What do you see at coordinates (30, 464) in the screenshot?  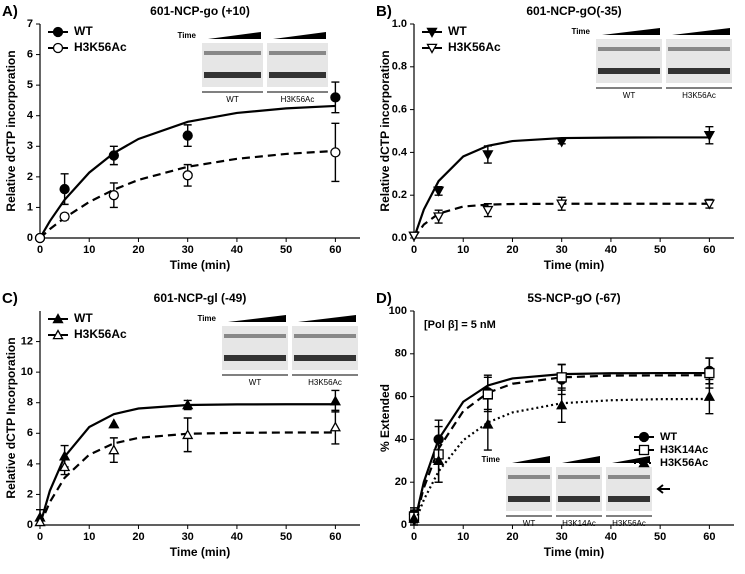 I see `y-tick-label: 4` at bounding box center [30, 464].